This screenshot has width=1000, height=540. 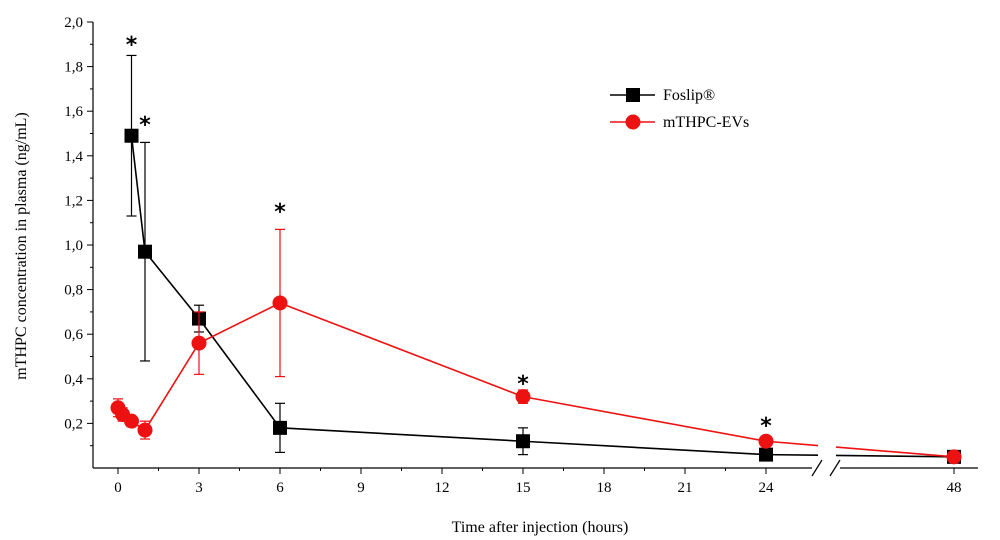 I want to click on y-tick-label: 1,2, so click(x=73, y=201).